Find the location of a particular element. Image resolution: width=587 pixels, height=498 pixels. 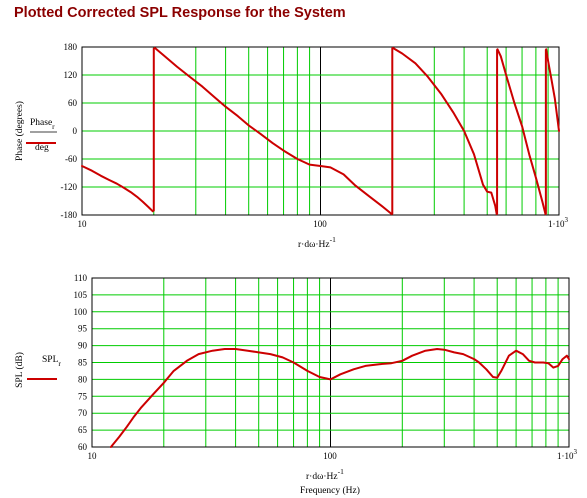

phase-legend-name: Phase is located at coordinates (41, 123).